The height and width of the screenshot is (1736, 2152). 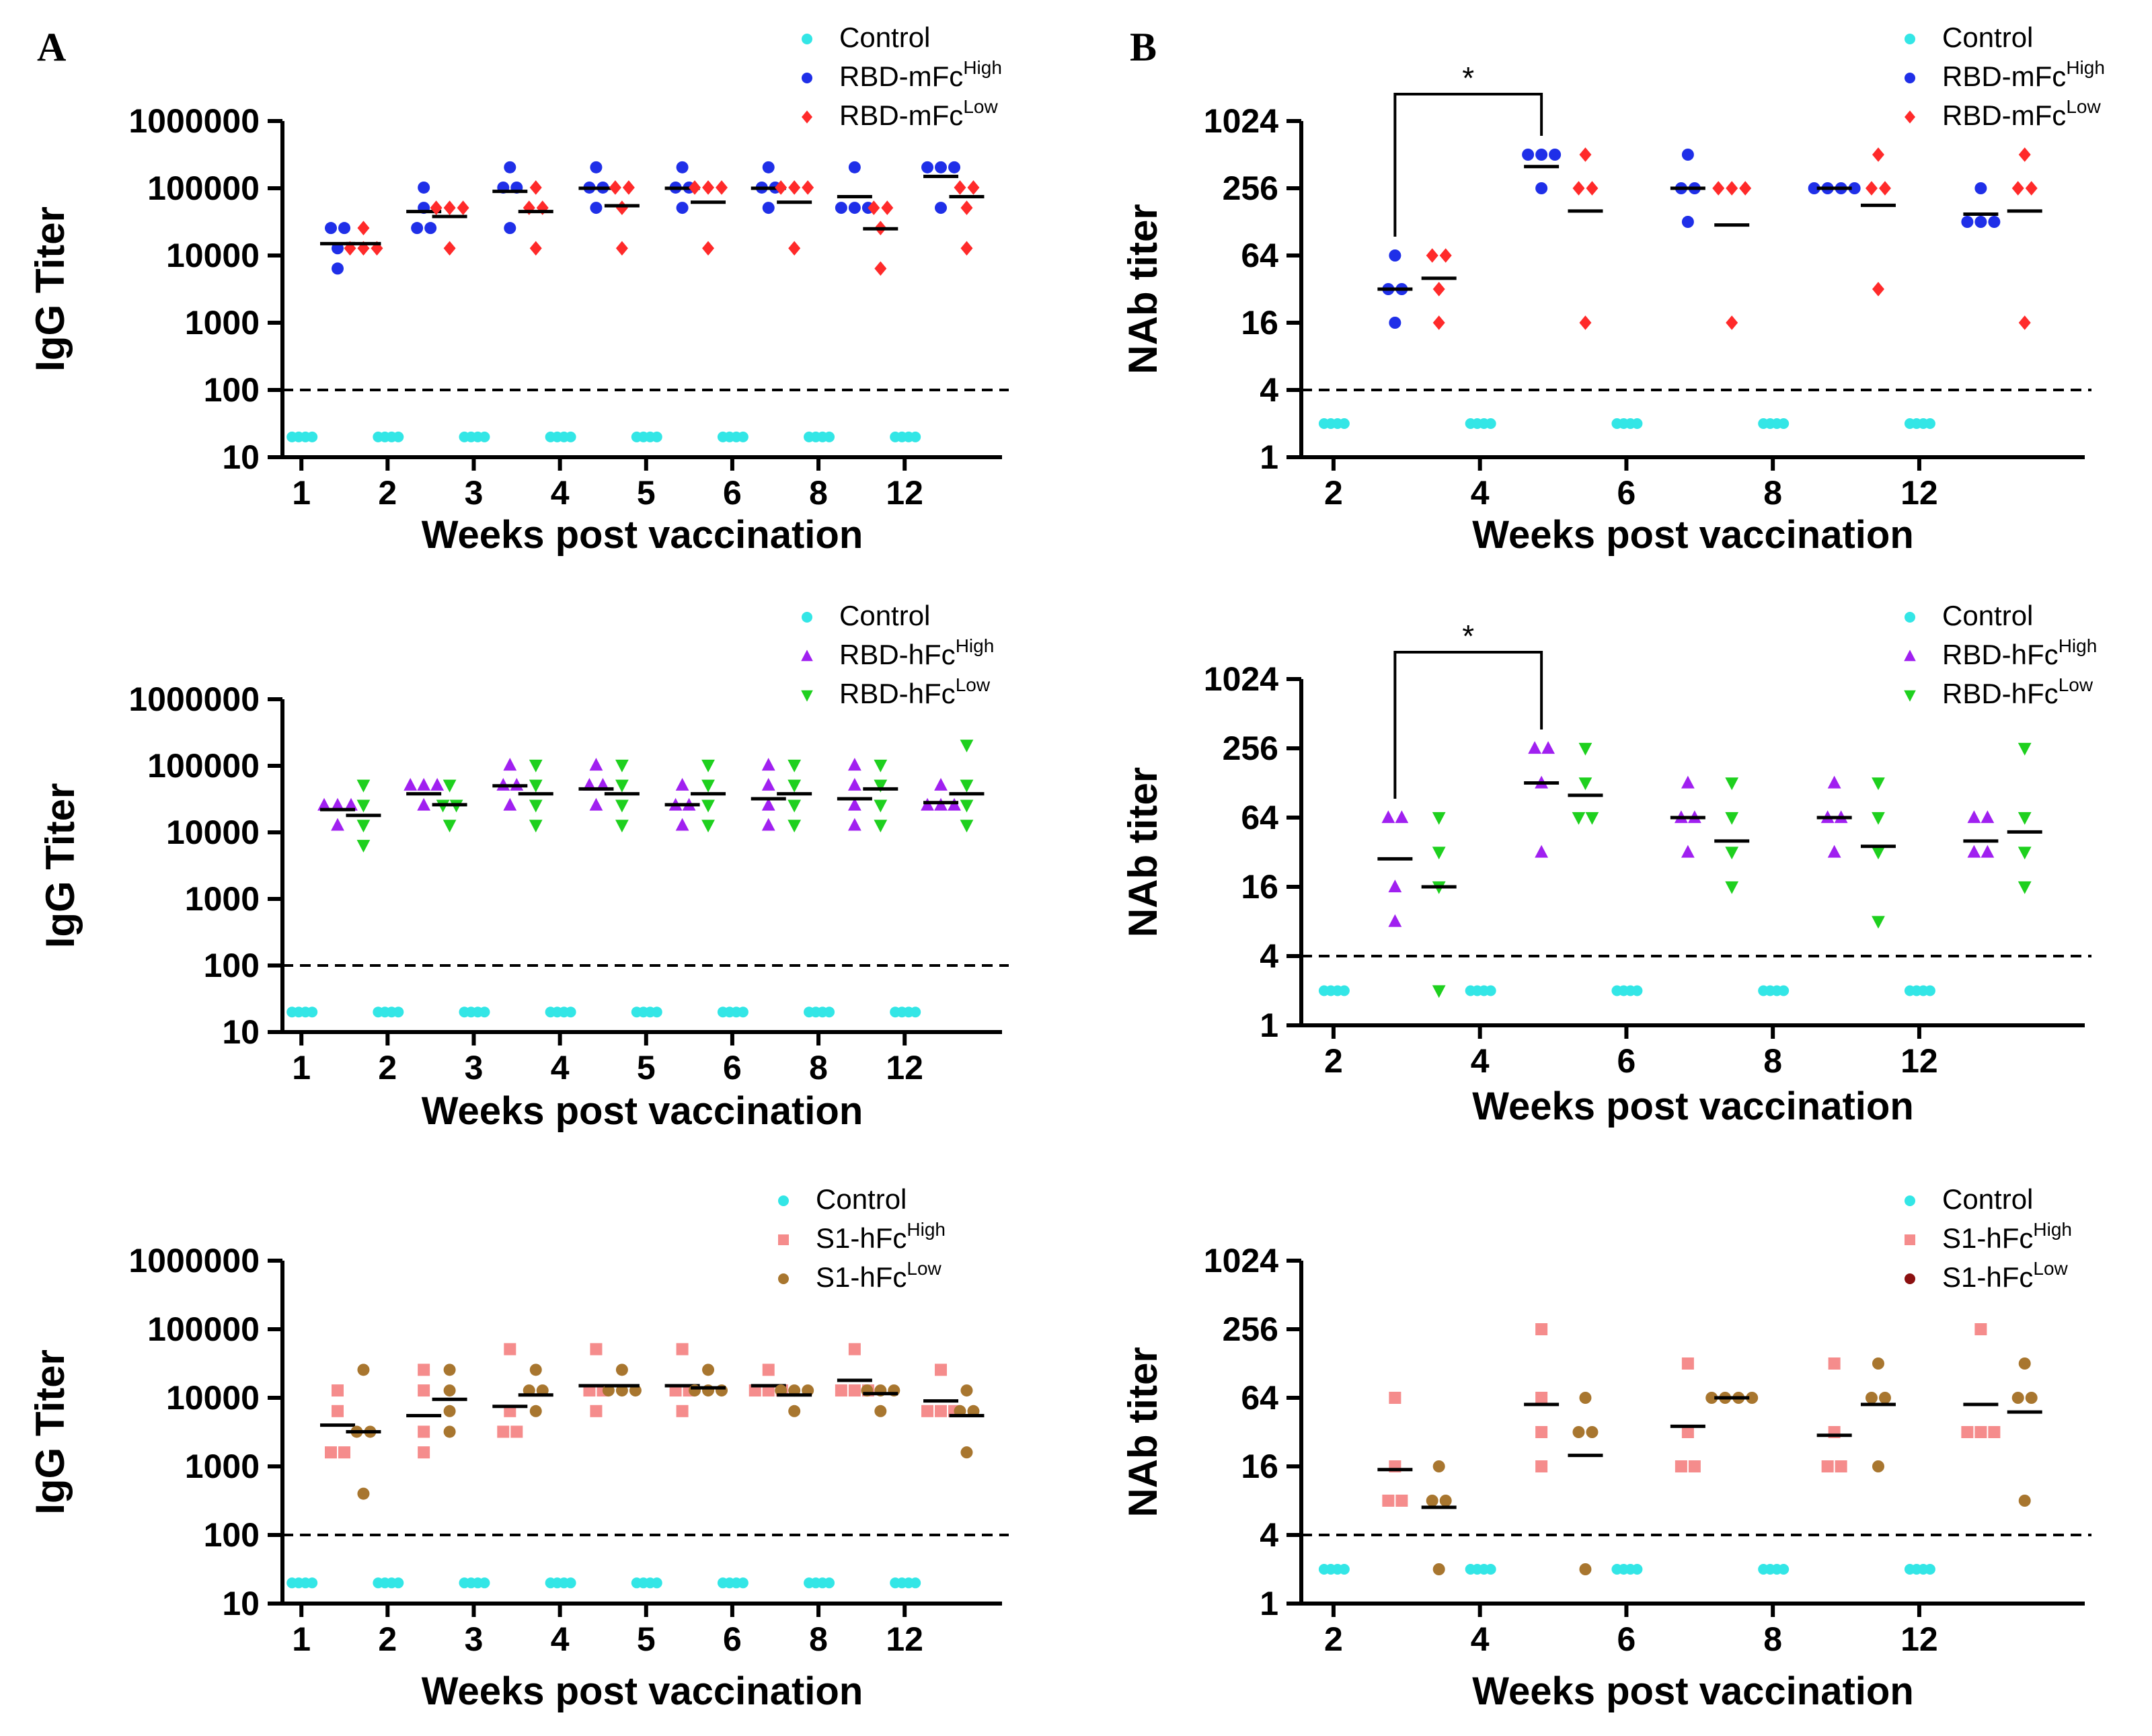 I want to click on y-tick-label: 1024, so click(x=1241, y=1260).